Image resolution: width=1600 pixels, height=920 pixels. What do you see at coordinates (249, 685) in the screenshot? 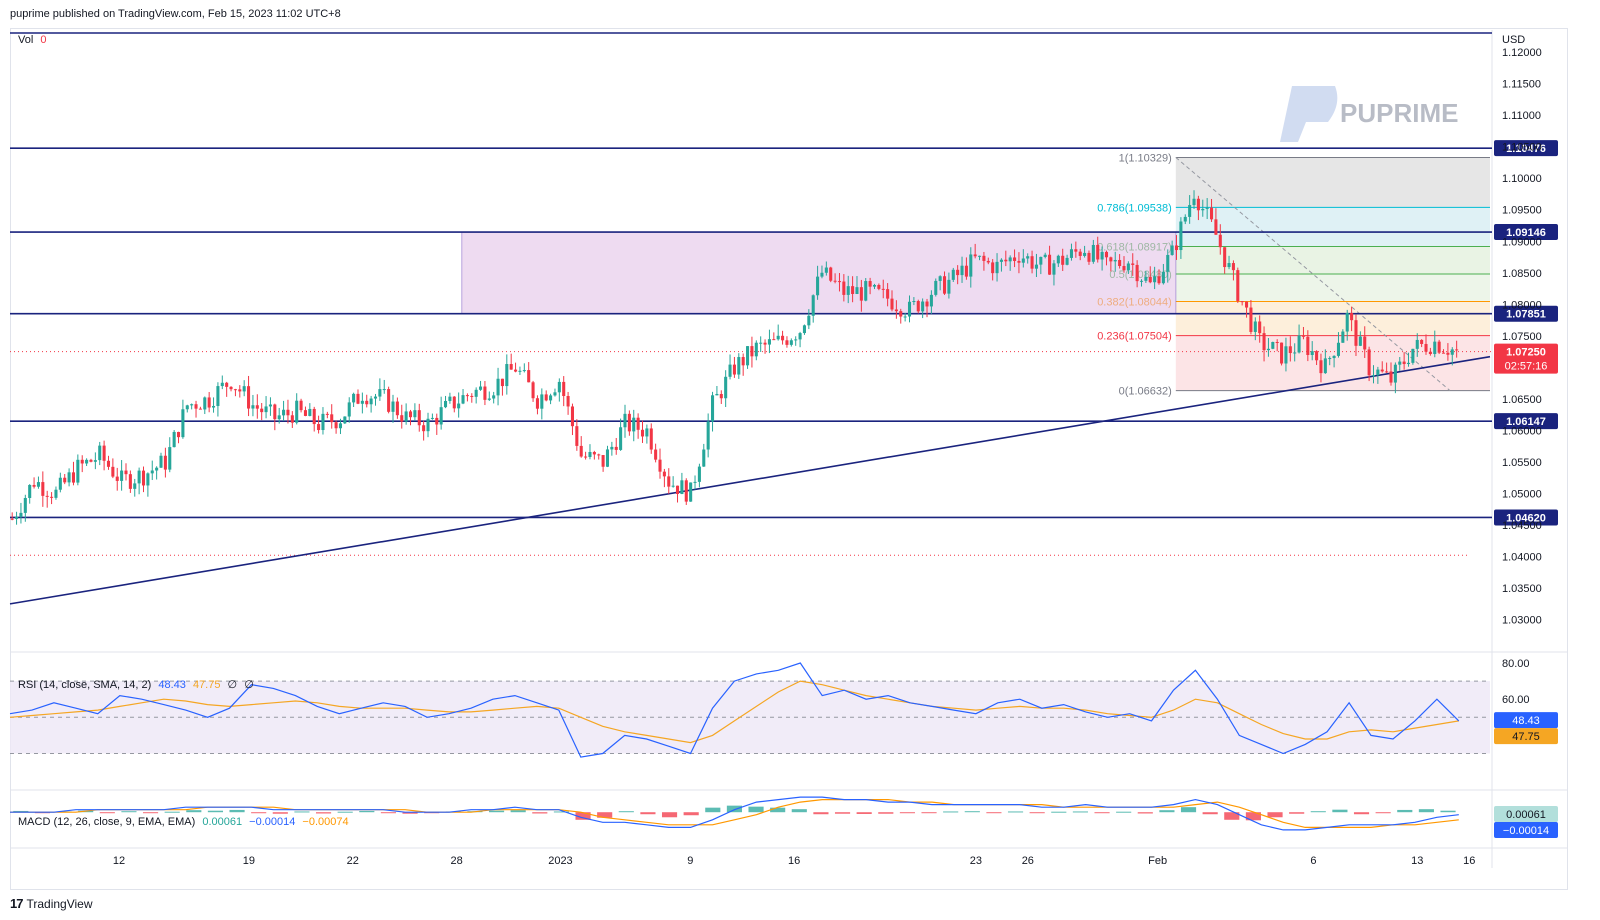
I see `rsi-extra-2: ∅` at bounding box center [249, 685].